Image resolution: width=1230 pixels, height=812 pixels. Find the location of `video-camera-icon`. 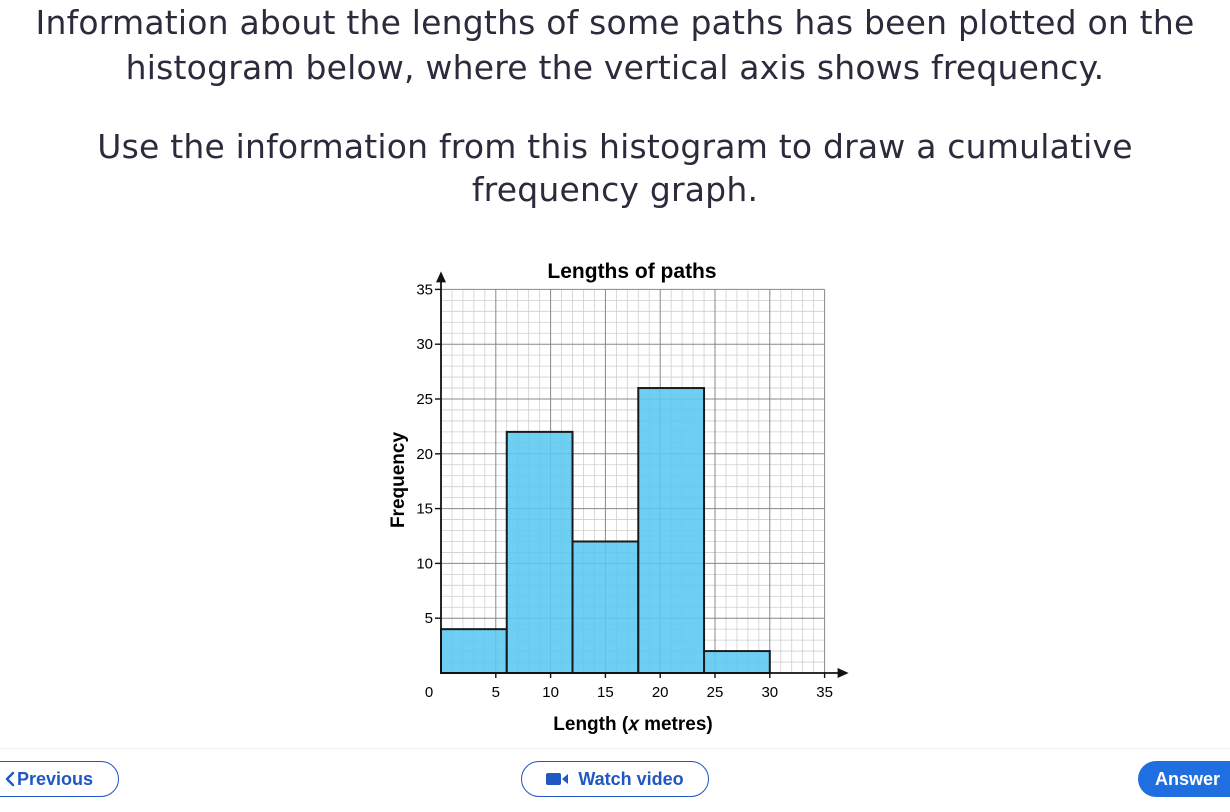

video-camera-icon is located at coordinates (558, 779).